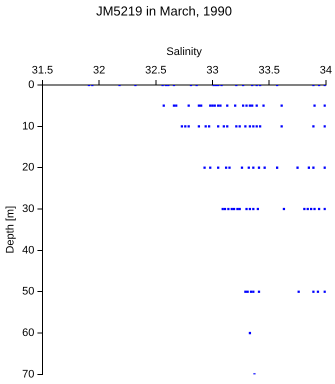  Describe the element at coordinates (156, 70) in the screenshot. I see `x-tick-label: 32.5` at that location.